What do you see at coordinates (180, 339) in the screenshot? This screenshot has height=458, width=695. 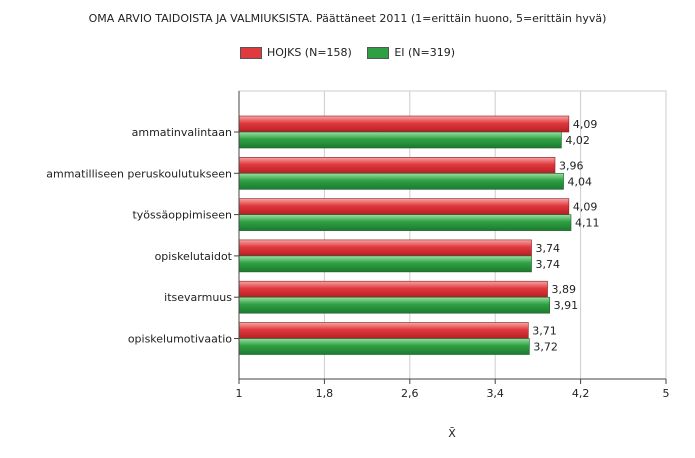 I see `category-label: opiskelumotivaatio` at bounding box center [180, 339].